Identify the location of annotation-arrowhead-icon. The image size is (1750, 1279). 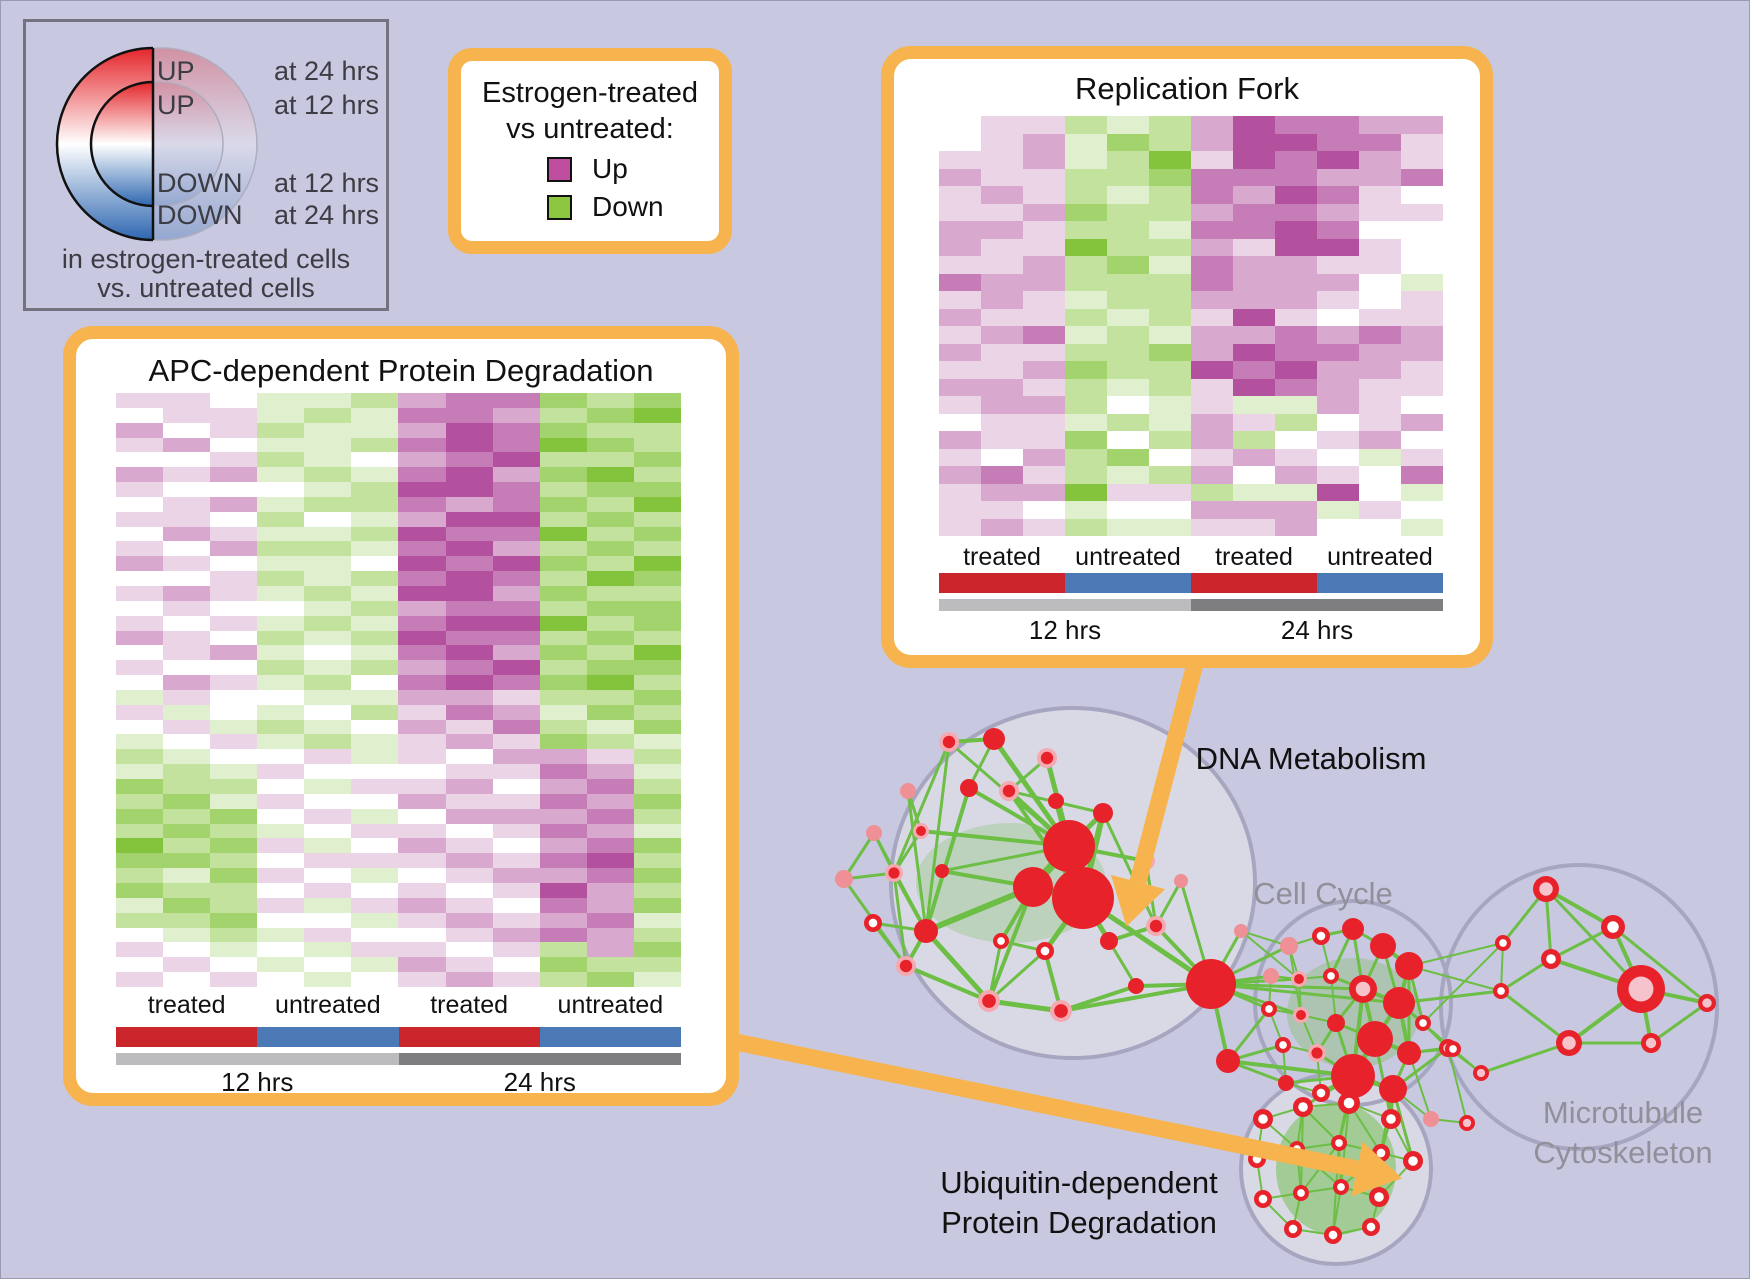
(1377, 1169).